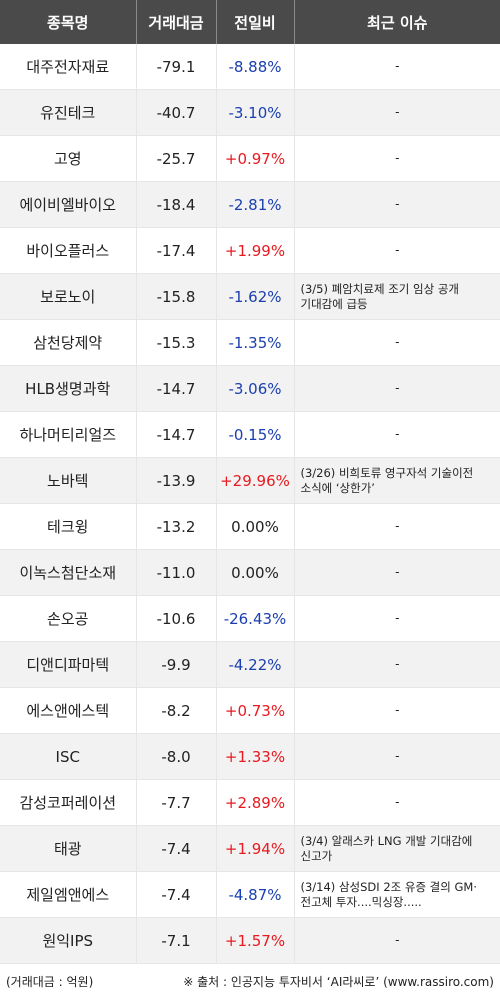 Image resolution: width=500 pixels, height=998 pixels. Describe the element at coordinates (68, 526) in the screenshot. I see `stock-name: 테크윙` at that location.